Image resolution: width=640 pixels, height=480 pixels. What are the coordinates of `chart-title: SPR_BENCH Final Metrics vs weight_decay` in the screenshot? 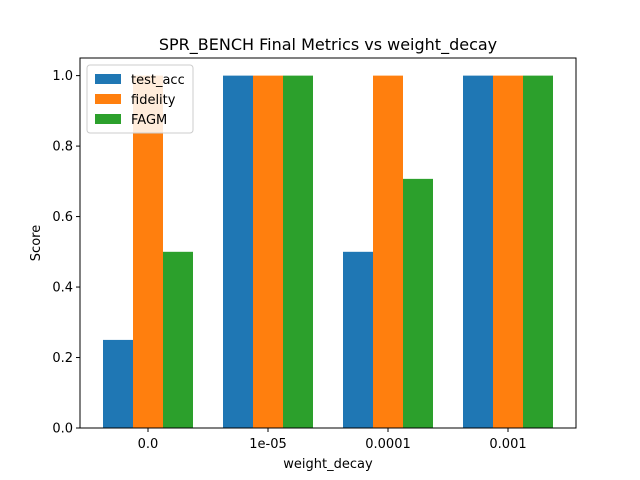 It's located at (328, 45).